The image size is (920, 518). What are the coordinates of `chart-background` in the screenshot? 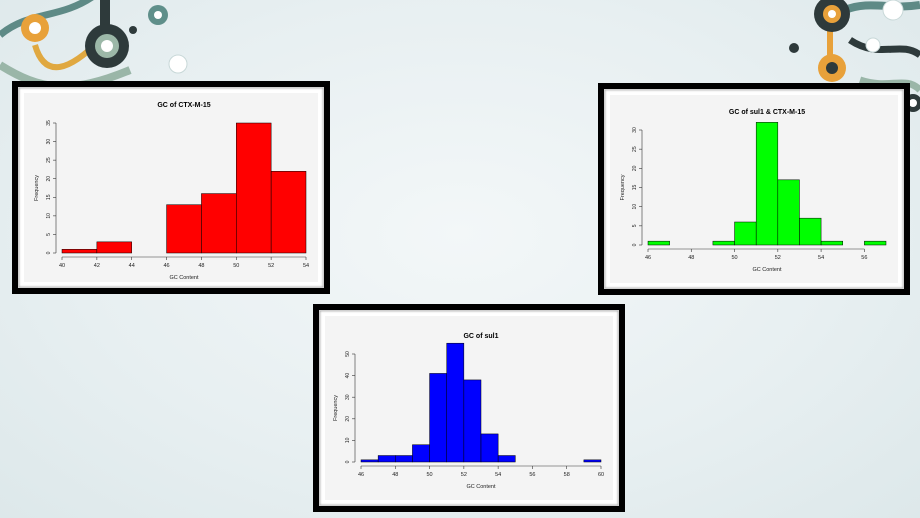 It's located at (754, 189).